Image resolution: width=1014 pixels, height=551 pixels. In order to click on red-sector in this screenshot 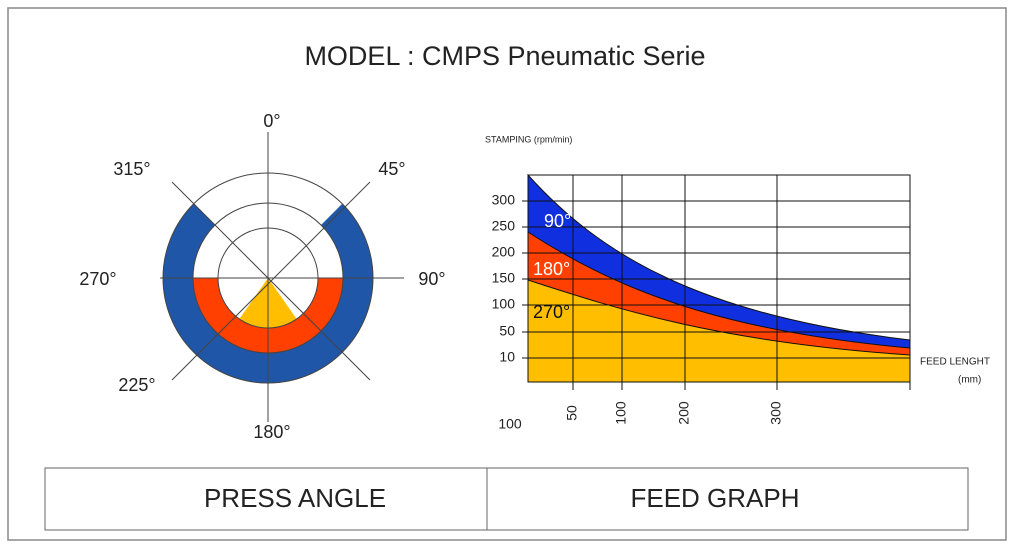, I will do `click(268, 315)`.